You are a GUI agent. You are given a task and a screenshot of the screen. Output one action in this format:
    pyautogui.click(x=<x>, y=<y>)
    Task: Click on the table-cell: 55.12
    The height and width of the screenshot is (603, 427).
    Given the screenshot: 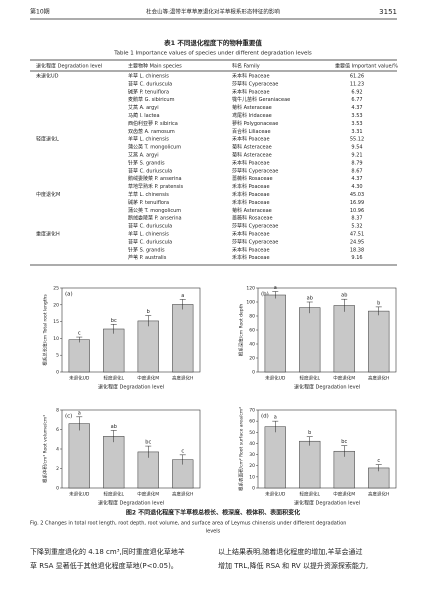 What is the action you would take?
    pyautogui.click(x=357, y=140)
    